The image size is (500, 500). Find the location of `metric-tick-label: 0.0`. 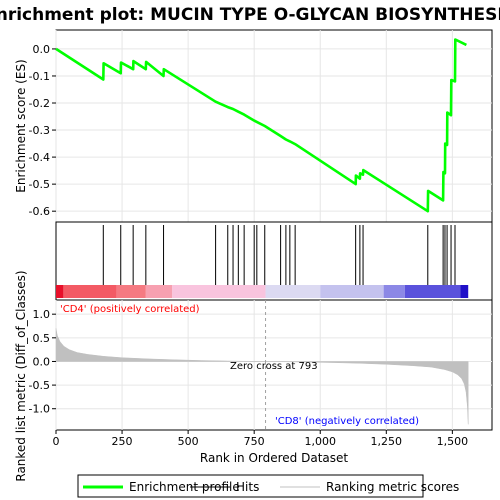

metric-tick-label: 0.0 is located at coordinates (42, 361).